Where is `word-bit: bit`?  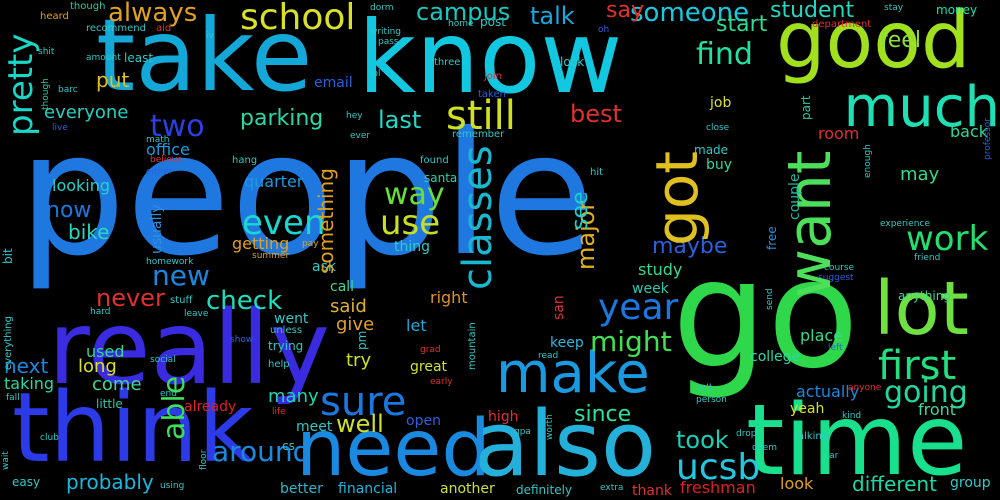
word-bit: bit is located at coordinates (8, 256).